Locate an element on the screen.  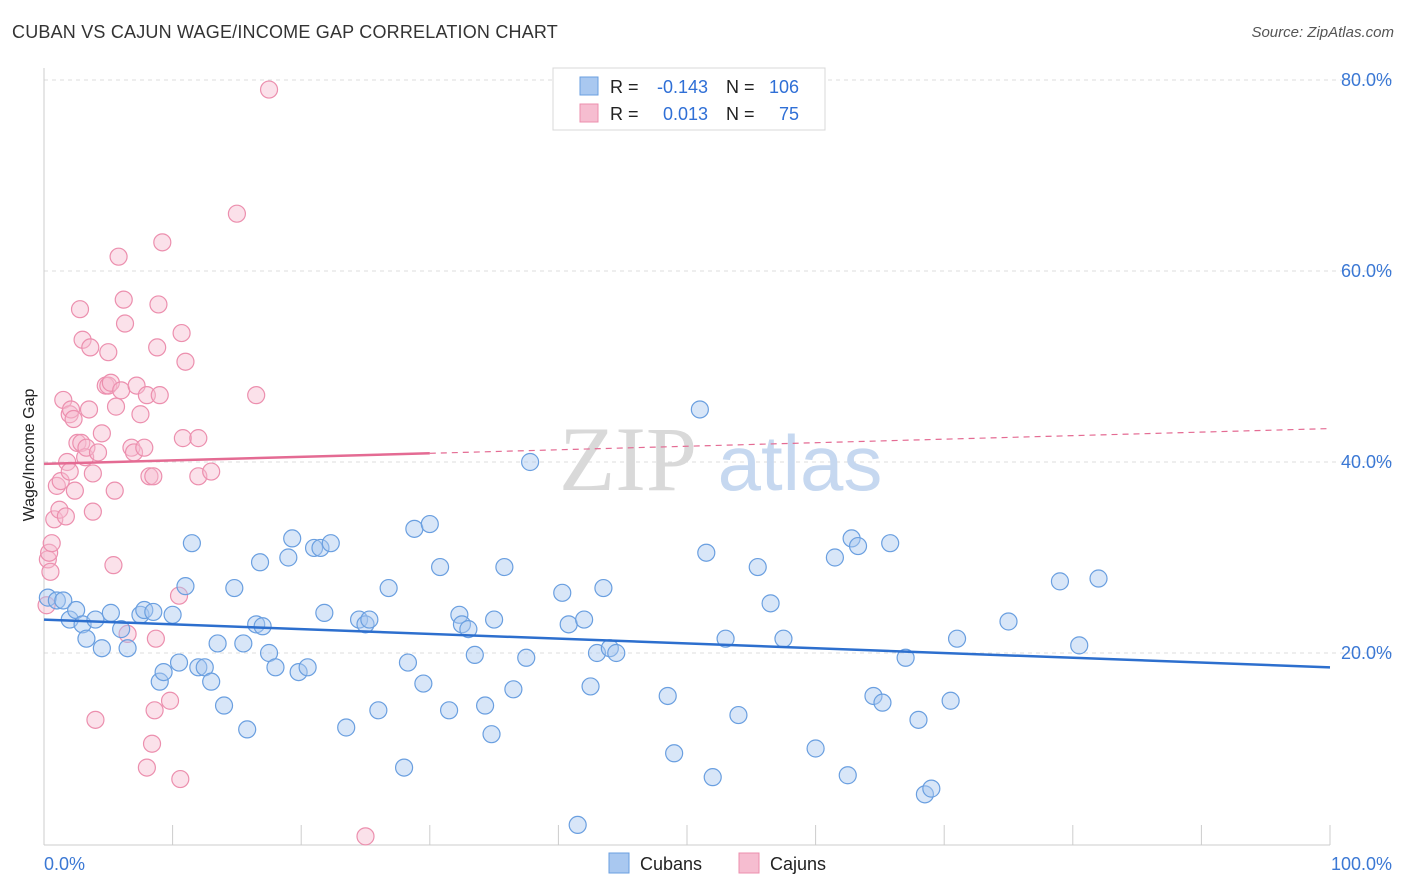
legend-swatch-cubans is located at coordinates (619, 863).